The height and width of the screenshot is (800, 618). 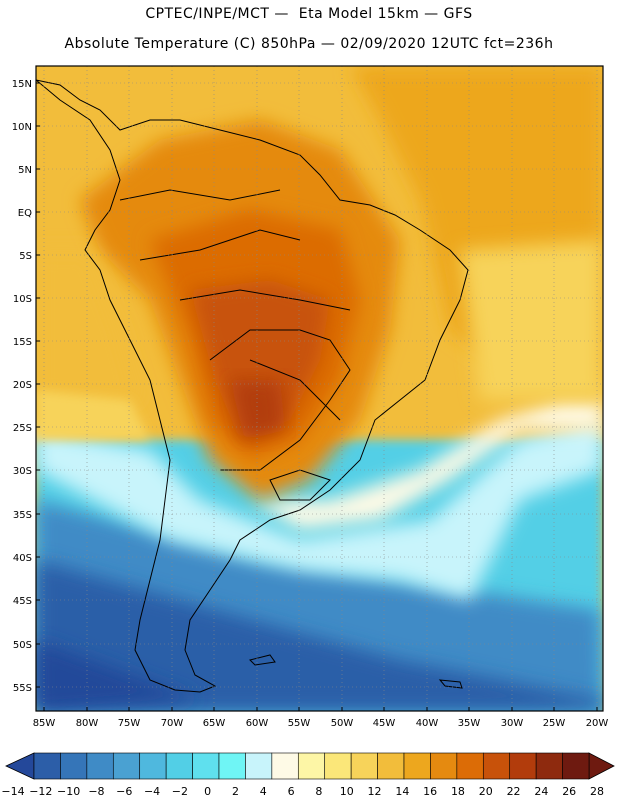 I want to click on colorbar-label: 24, so click(x=541, y=791).